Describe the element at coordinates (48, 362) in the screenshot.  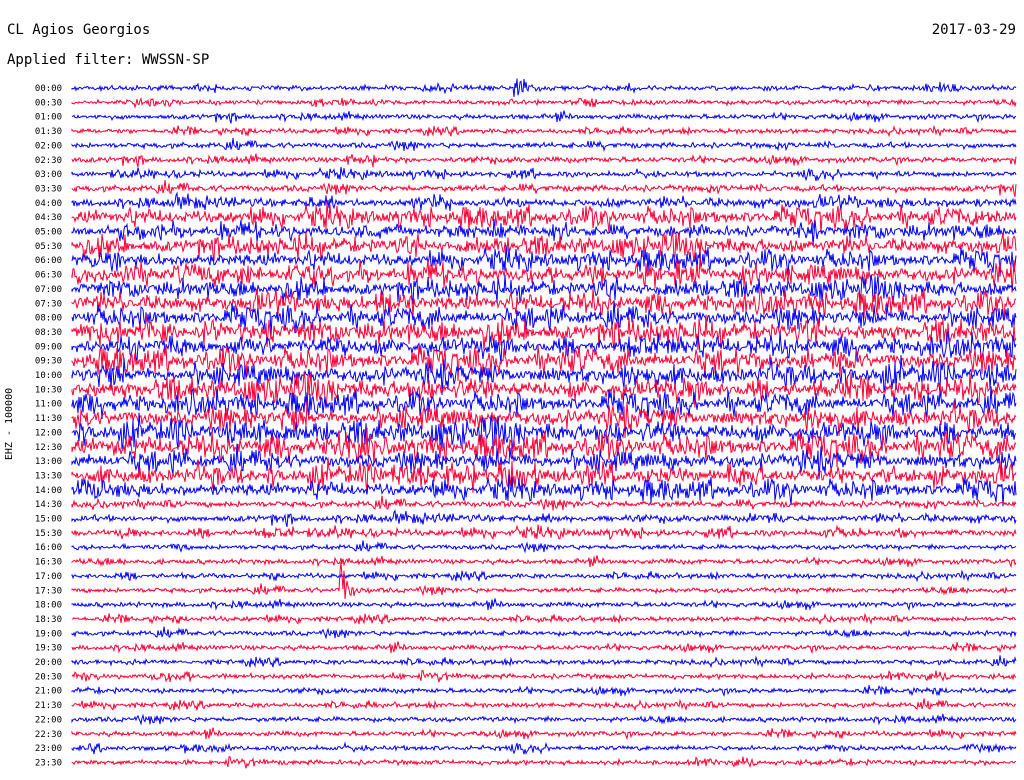
I see `row-label: 09:30` at that location.